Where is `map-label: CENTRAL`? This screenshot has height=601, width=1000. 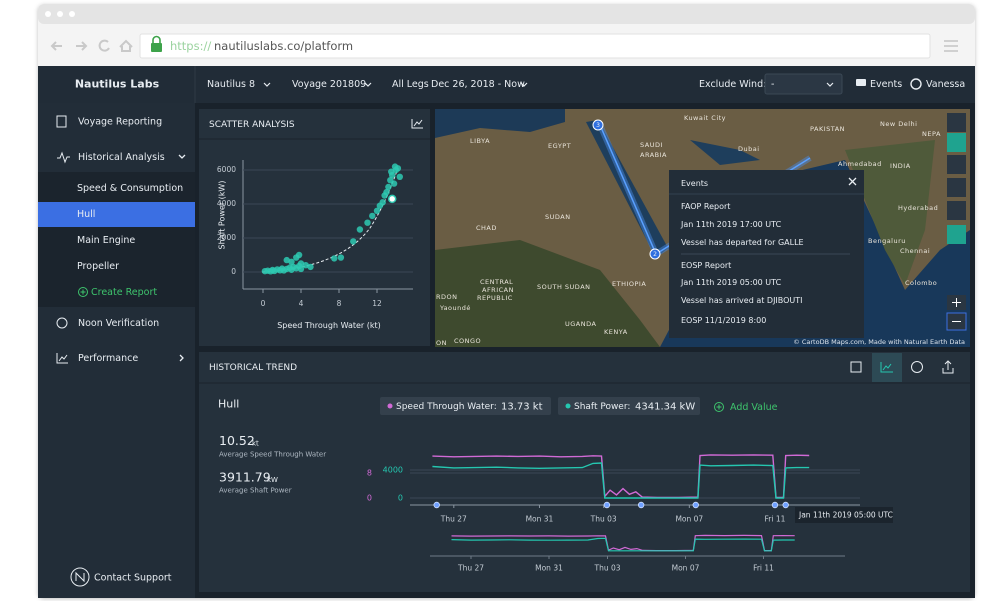 map-label: CENTRAL is located at coordinates (496, 282).